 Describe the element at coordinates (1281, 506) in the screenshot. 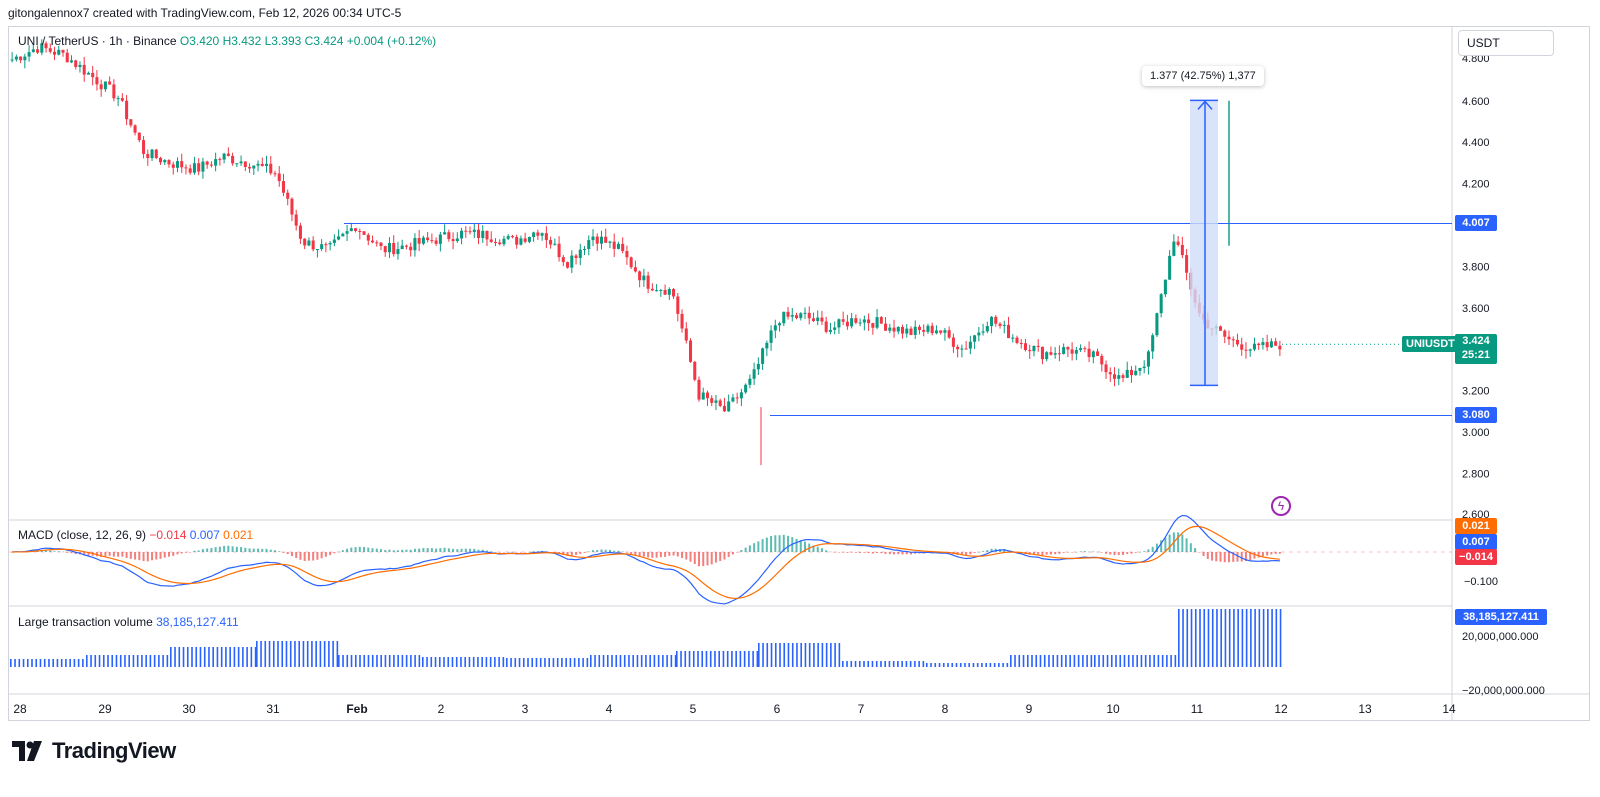

I see `flash-icon: ϟ` at that location.